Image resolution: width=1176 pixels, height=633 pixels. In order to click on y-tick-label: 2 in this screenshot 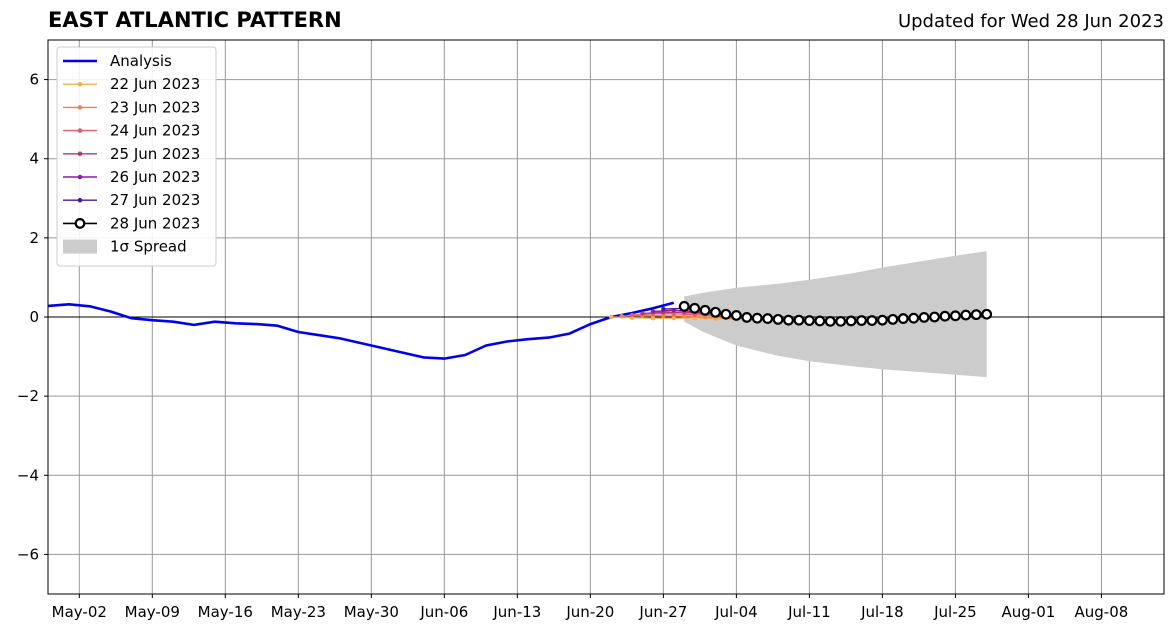, I will do `click(34, 238)`.